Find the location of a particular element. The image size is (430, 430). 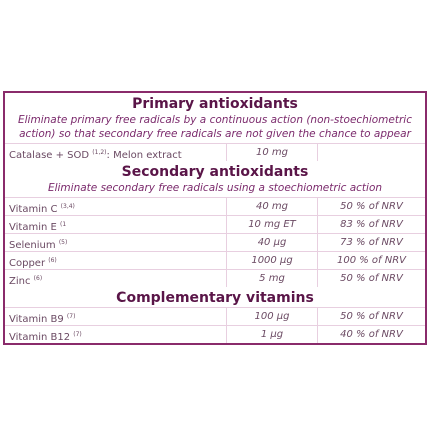

section-title: Primary antioxidants is located at coordinates (215, 104).